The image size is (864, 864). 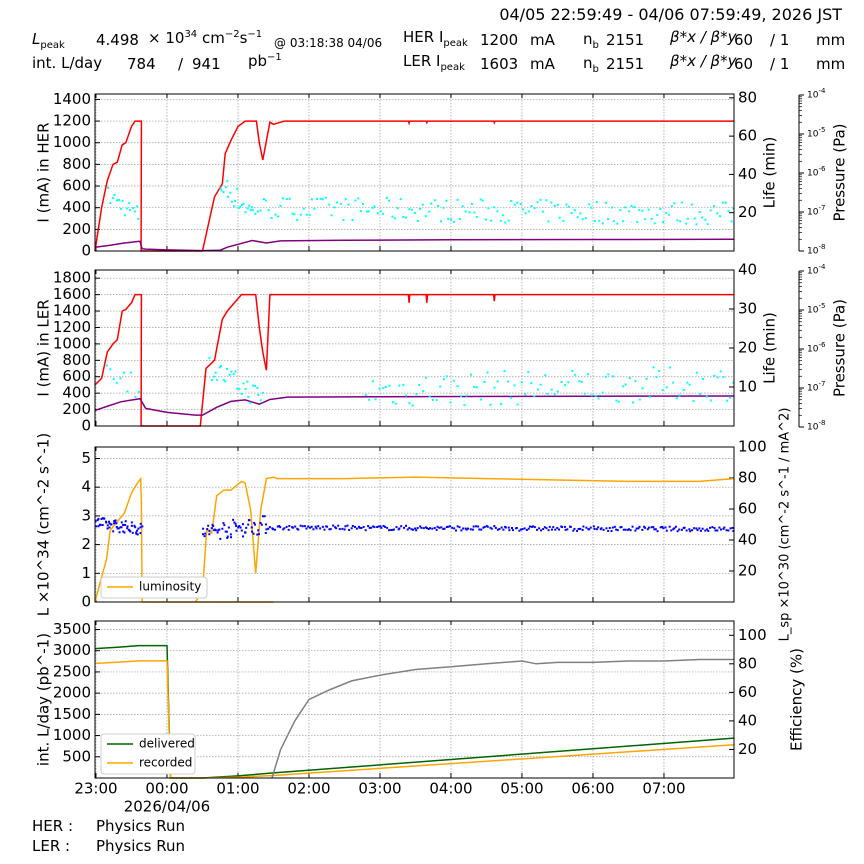 What do you see at coordinates (816, 211) in the screenshot?
I see `pressure-tick-label: 10⁻⁷` at bounding box center [816, 211].